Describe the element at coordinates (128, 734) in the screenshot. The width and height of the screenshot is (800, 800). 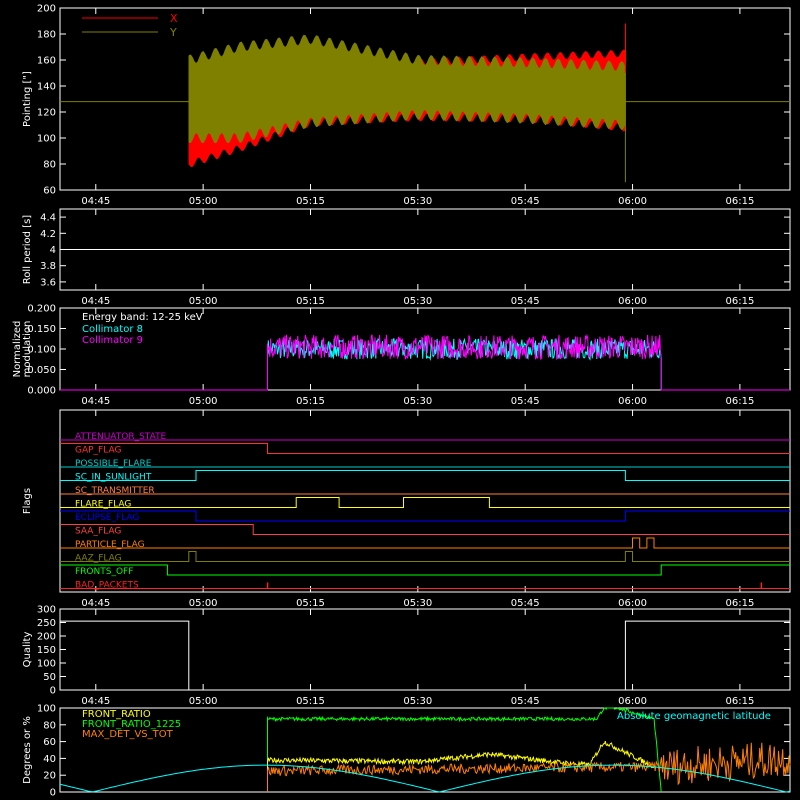
I see `ratios-legend-label: MAX_DET_VS_TOT` at that location.